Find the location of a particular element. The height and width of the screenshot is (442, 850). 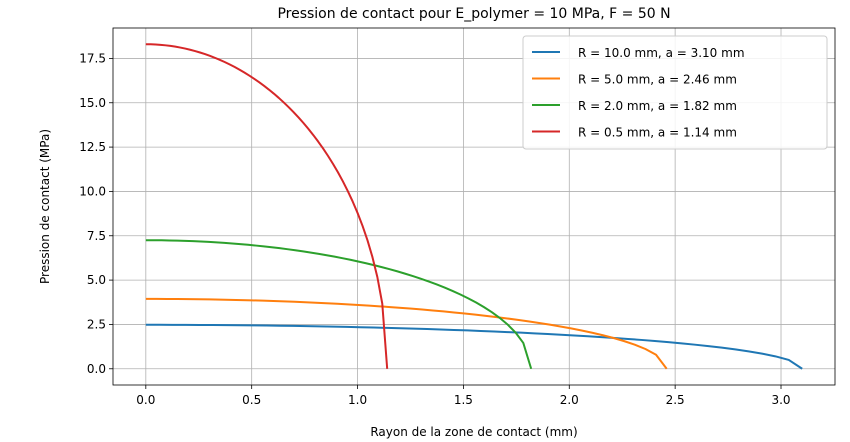

x-tick-label: 2.5 is located at coordinates (675, 400).